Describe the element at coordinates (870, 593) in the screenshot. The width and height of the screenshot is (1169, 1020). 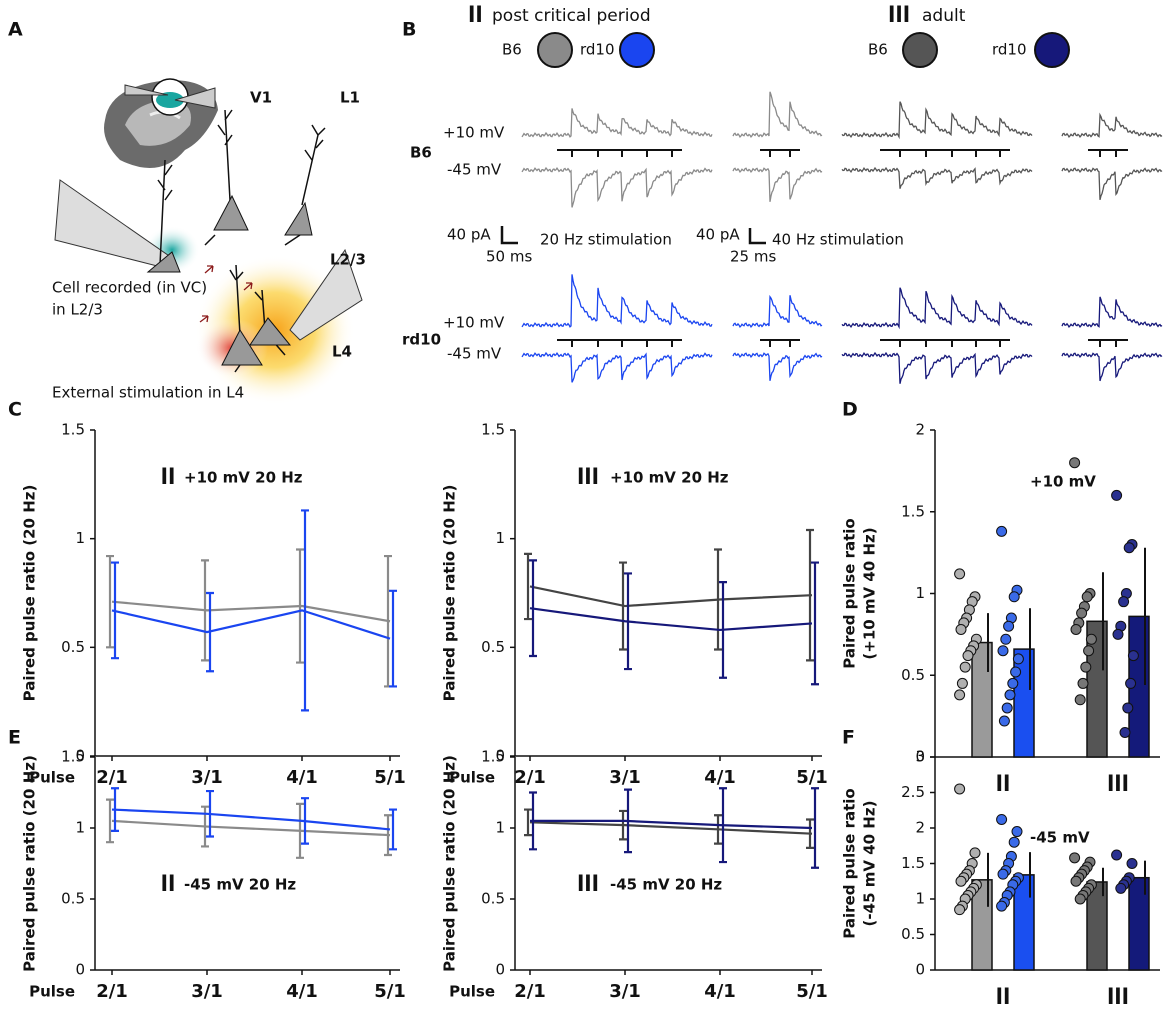
I see `y-axis-label: (+10 mV 40 Hz)` at that location.